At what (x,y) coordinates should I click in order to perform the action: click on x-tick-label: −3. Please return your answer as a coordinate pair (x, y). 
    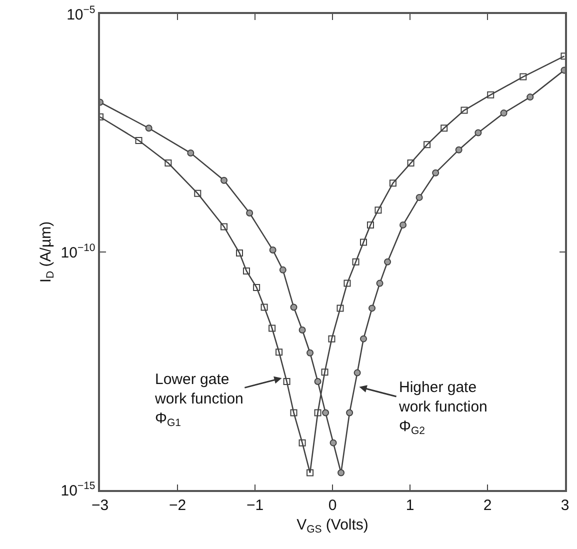
    Looking at the image, I should click on (100, 505).